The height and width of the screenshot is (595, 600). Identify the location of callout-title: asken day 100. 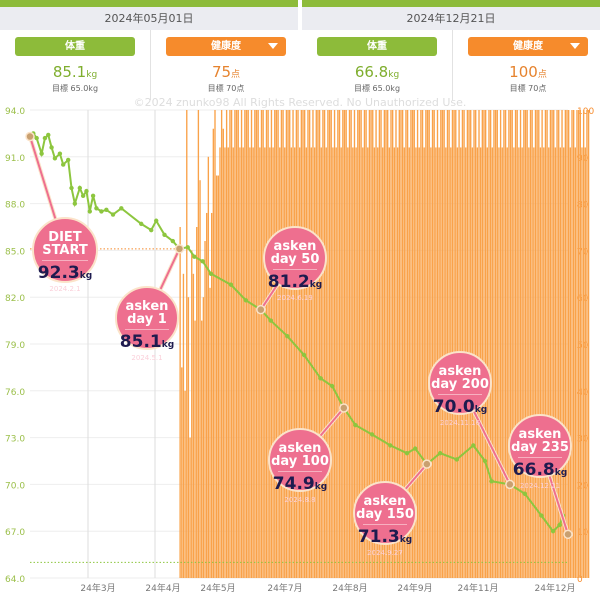
(300, 455).